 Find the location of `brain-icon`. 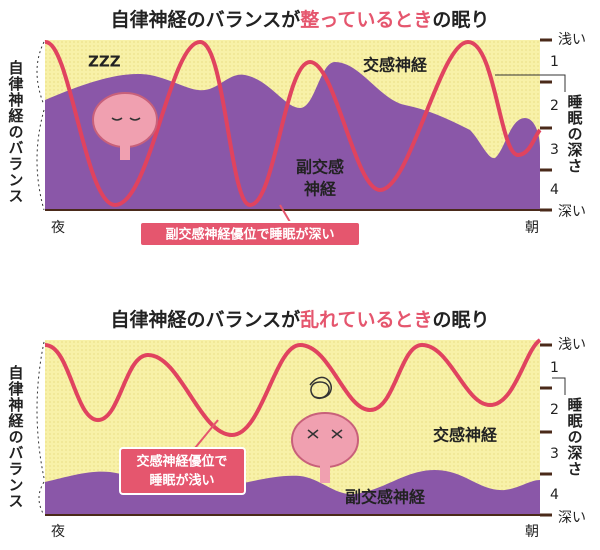

brain-icon is located at coordinates (325, 429).